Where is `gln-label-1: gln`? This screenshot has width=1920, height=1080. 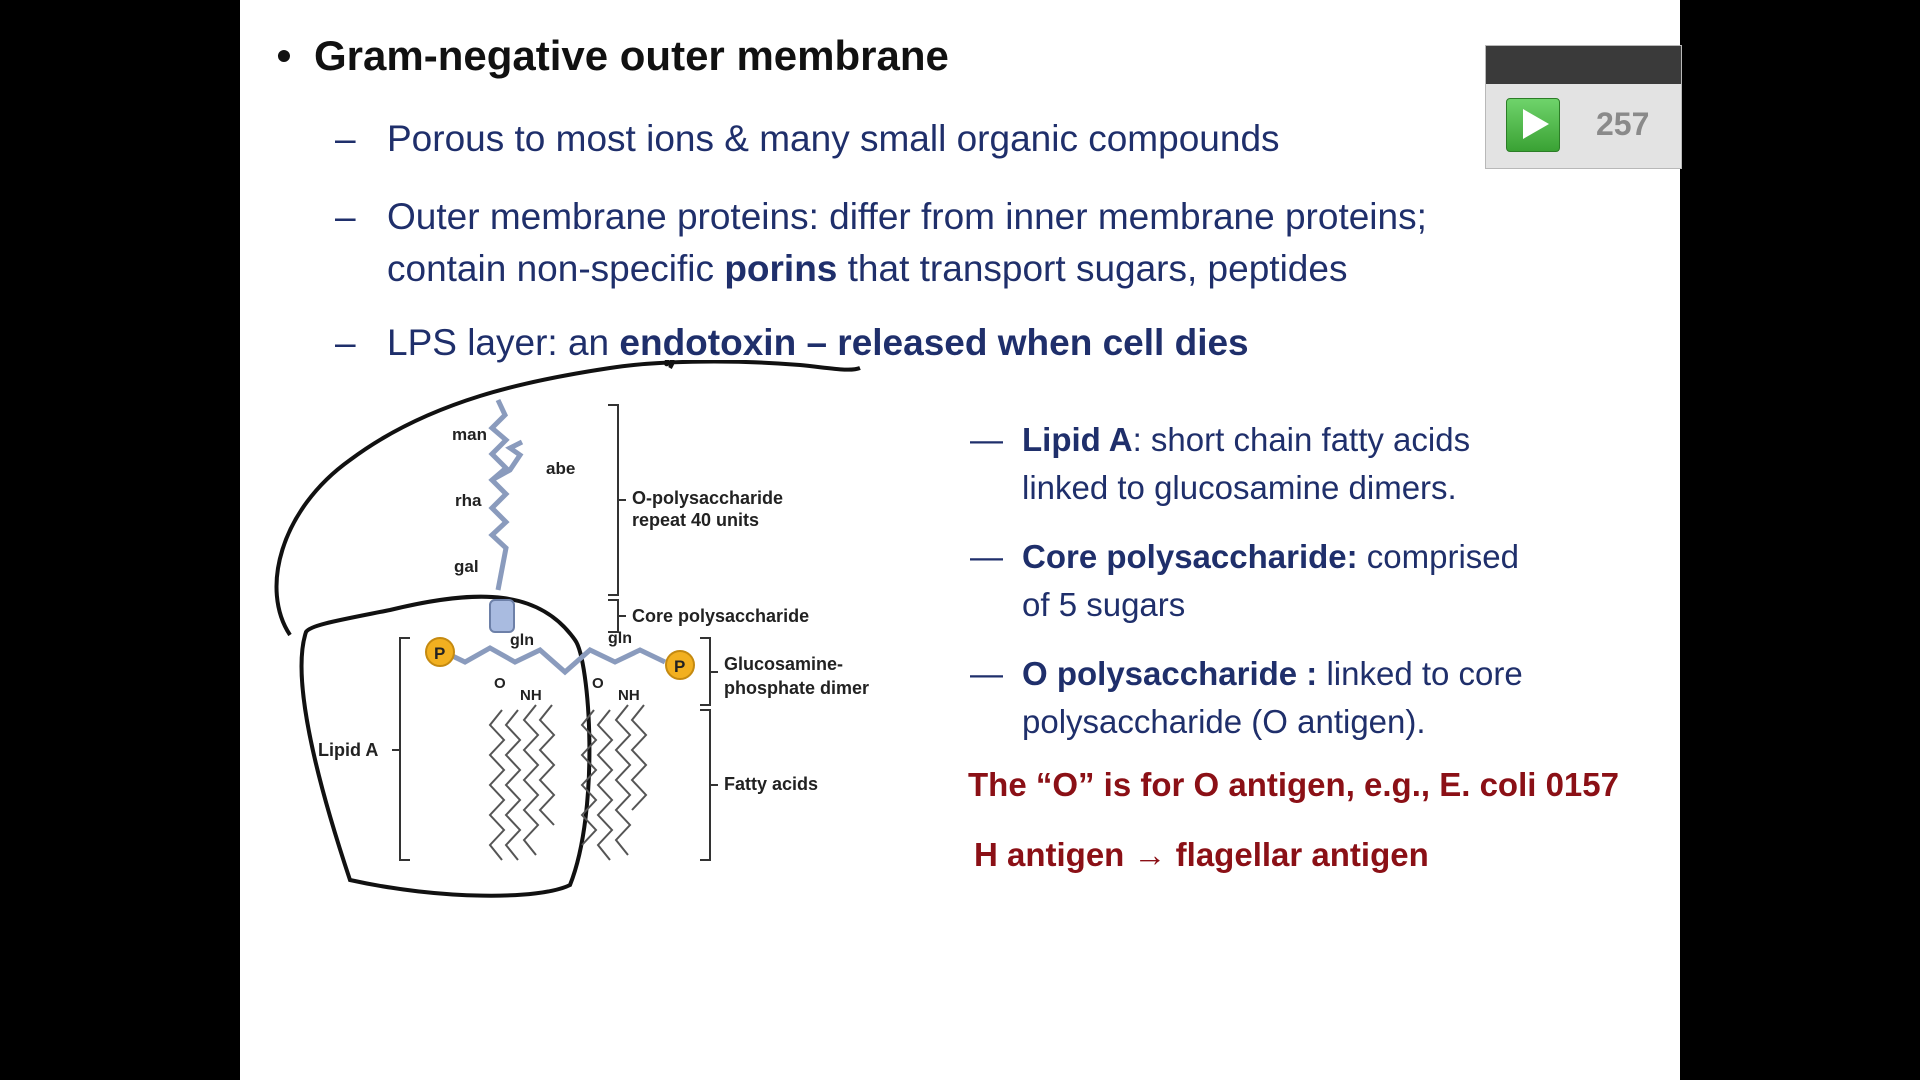
gln-label-1: gln is located at coordinates (522, 640).